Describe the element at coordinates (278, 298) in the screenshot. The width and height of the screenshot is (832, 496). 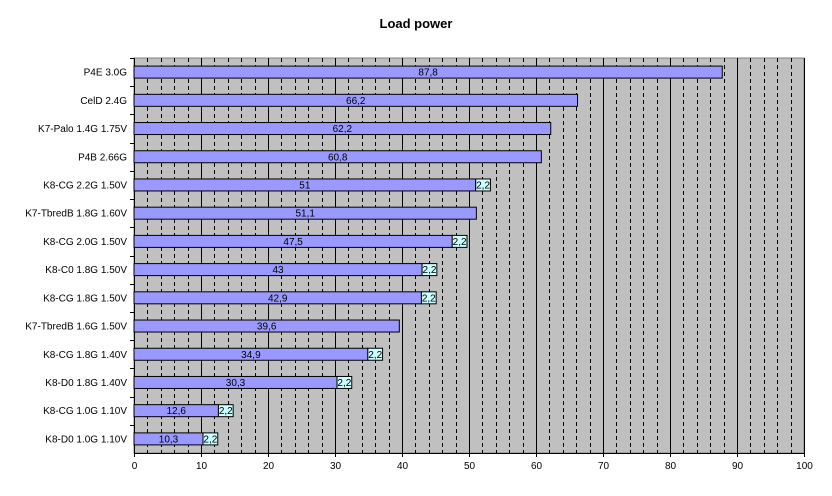
I see `data-label: 42,9` at that location.